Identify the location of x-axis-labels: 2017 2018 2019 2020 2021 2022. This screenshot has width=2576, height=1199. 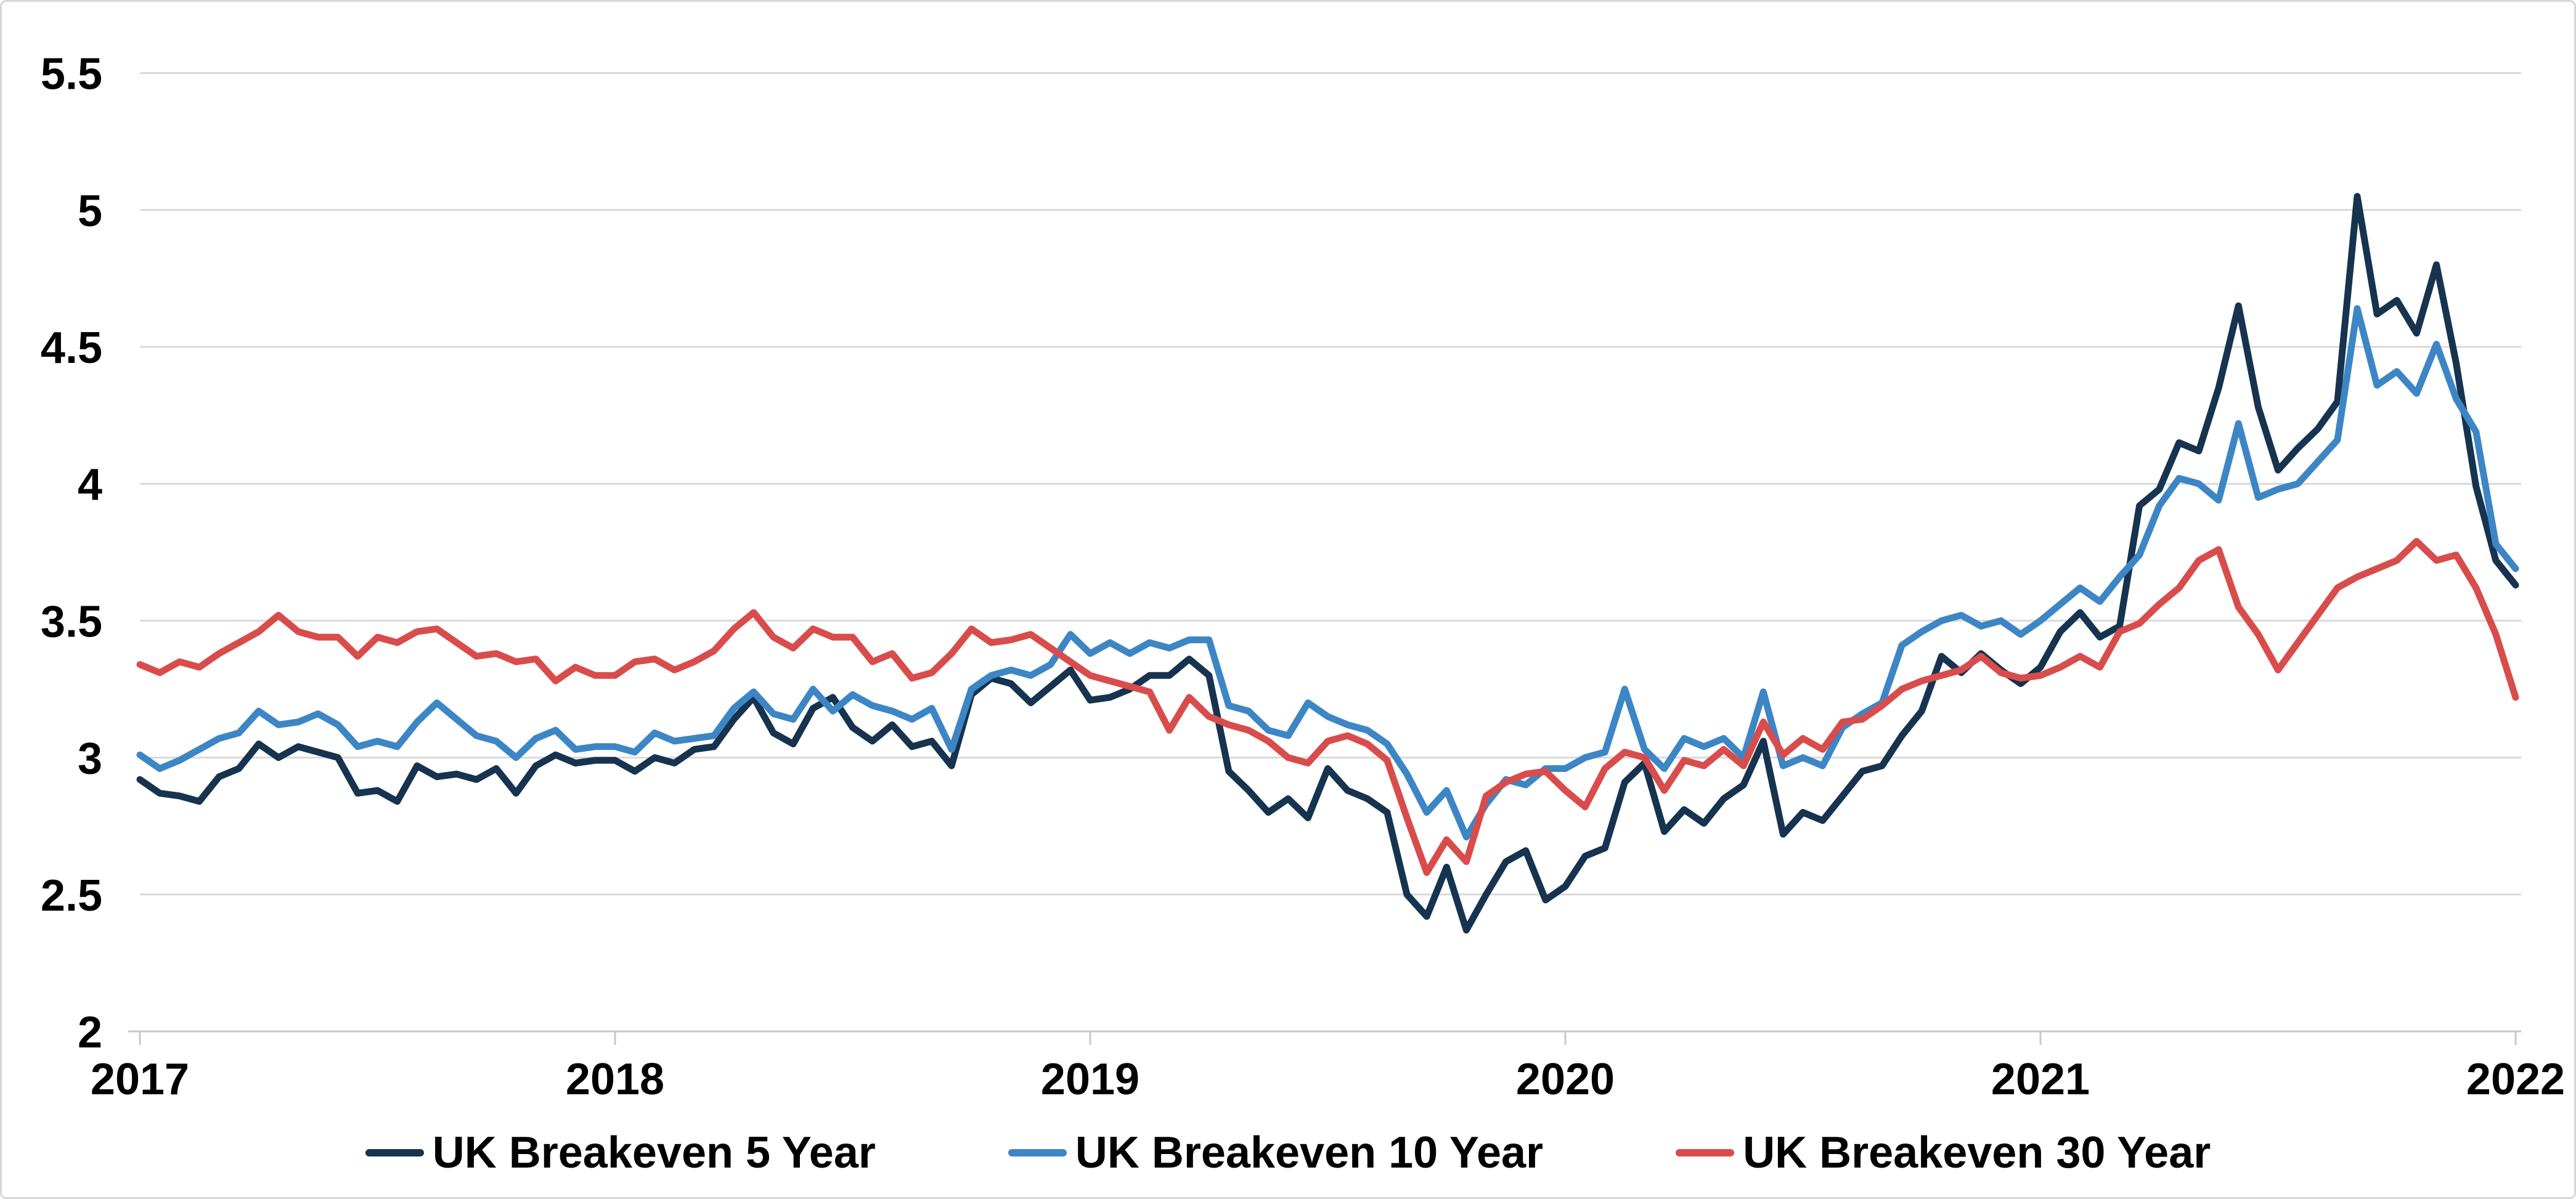
(1328, 1079).